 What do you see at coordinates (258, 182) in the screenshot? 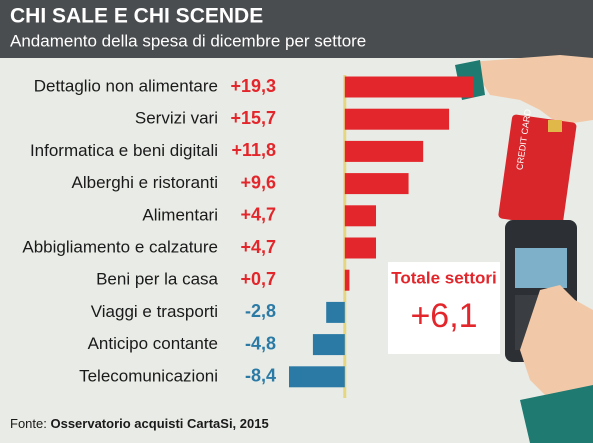
I see `value-label: +9,6` at bounding box center [258, 182].